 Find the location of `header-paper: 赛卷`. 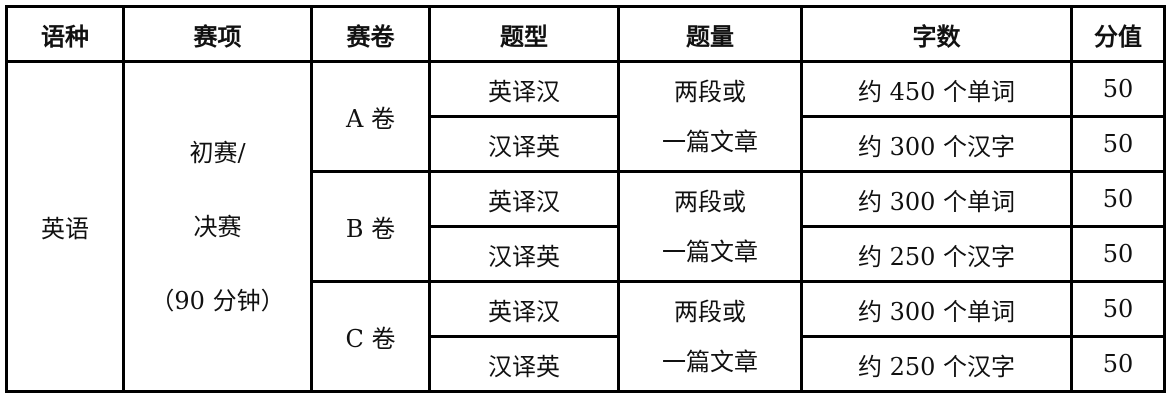

header-paper: 赛卷 is located at coordinates (370, 34).